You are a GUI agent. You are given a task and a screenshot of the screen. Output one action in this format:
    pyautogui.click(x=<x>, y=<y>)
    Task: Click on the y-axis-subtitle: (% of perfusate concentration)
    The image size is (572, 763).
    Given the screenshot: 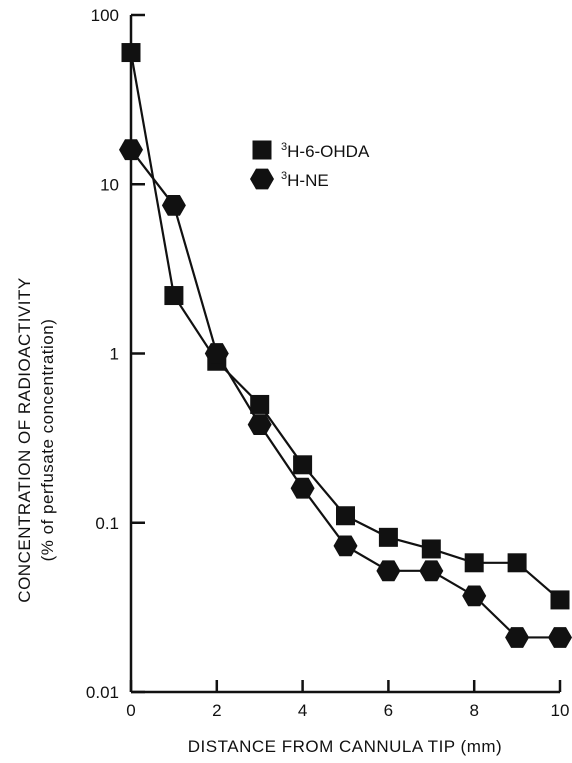 What is the action you would take?
    pyautogui.click(x=47, y=440)
    